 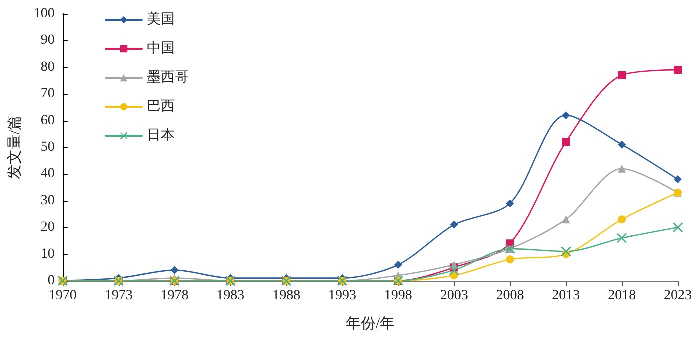 What do you see at coordinates (566, 296) in the screenshot?
I see `x-tick-label: 2013` at bounding box center [566, 296].